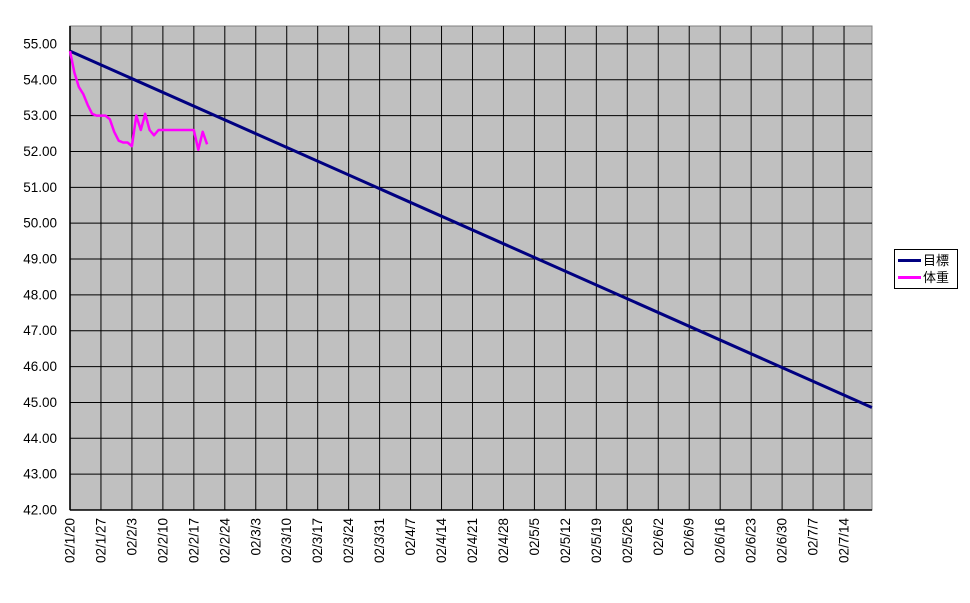 The width and height of the screenshot is (970, 603). I want to click on x-axis-label: 02/3/24, so click(348, 541).